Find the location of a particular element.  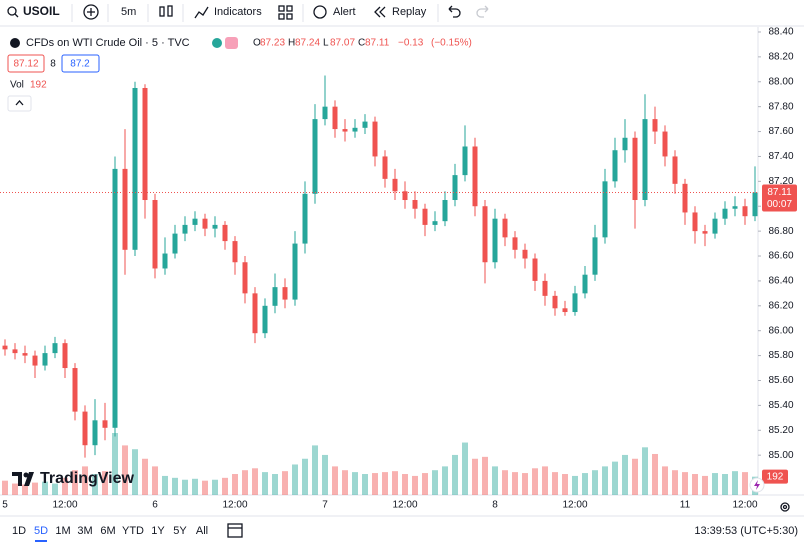

indicators-button: Indicators is located at coordinates (238, 12).